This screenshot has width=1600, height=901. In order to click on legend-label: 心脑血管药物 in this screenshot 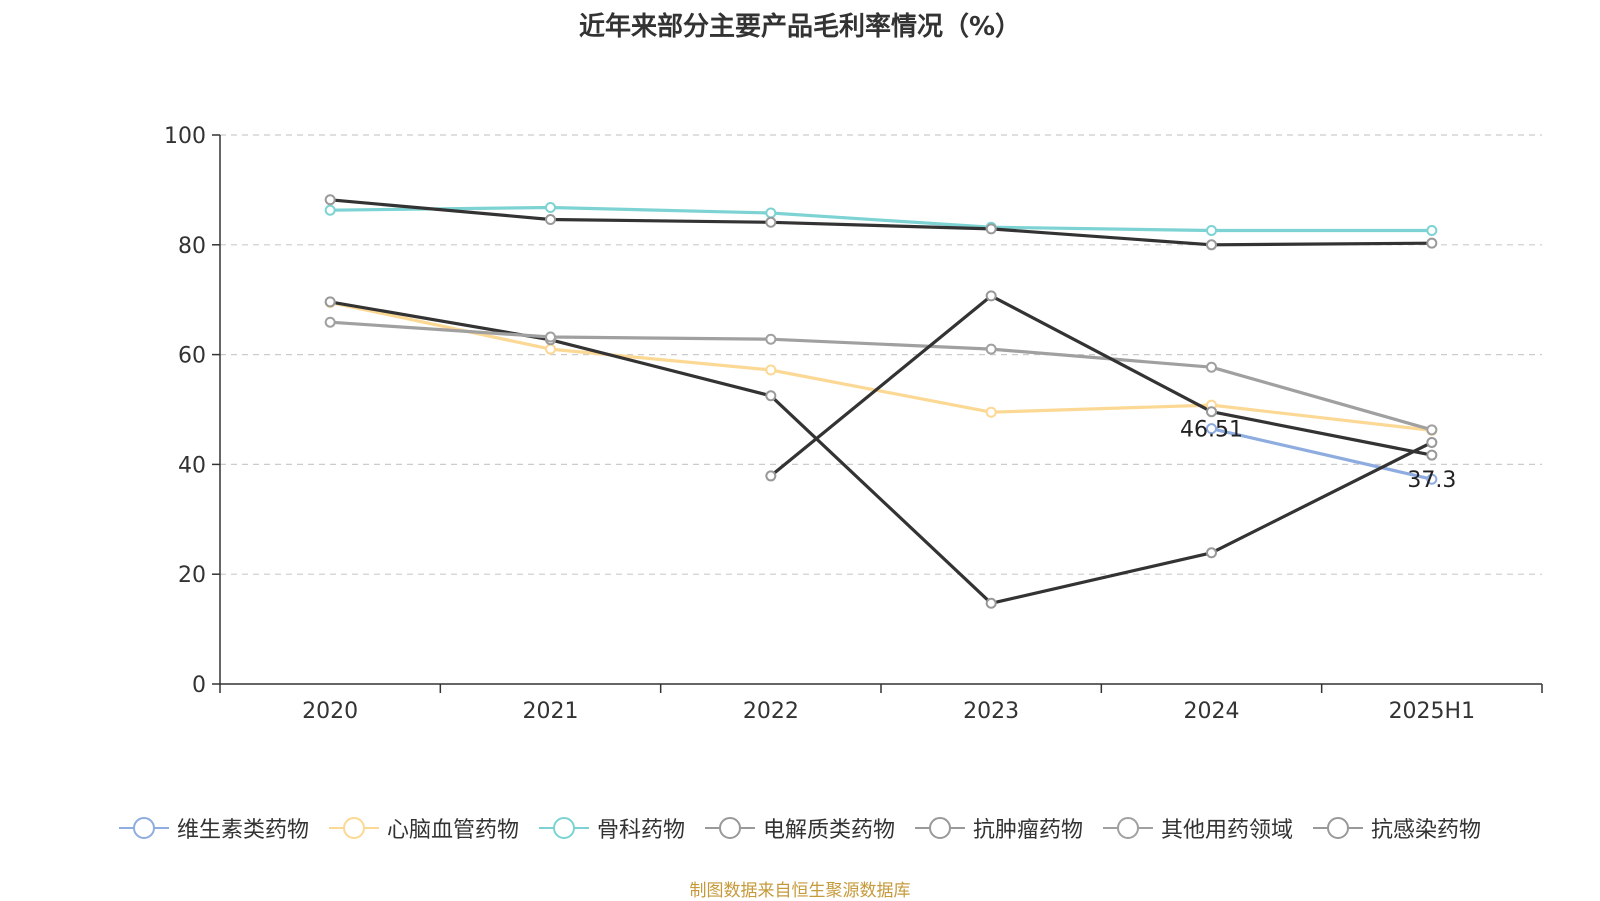, I will do `click(452, 830)`.